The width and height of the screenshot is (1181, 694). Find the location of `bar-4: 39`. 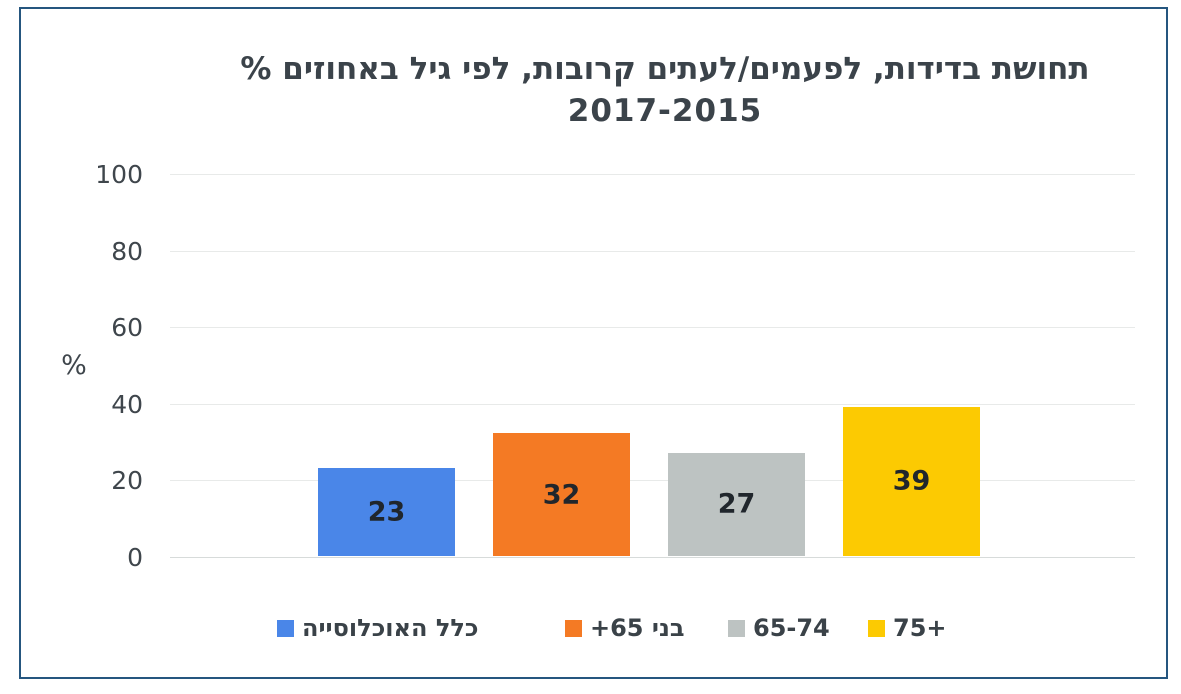

bar-4: 39 is located at coordinates (911, 481).